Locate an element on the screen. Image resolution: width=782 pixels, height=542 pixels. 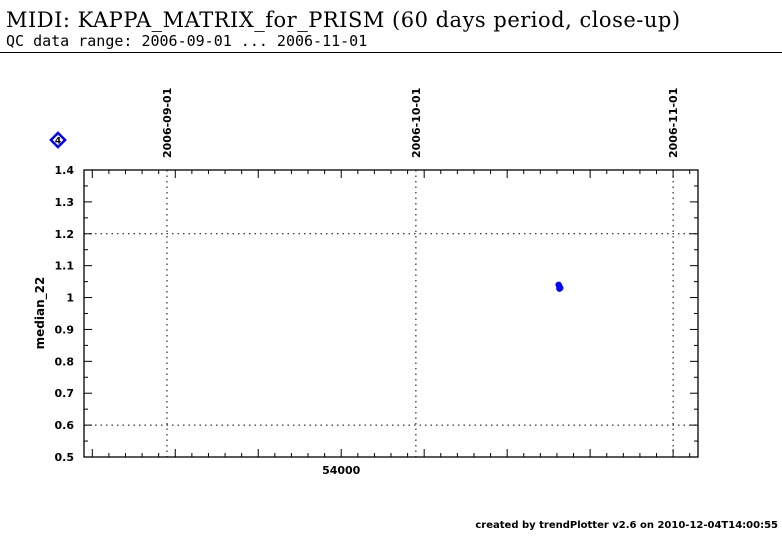
legend-marker: 4 is located at coordinates (58, 140).